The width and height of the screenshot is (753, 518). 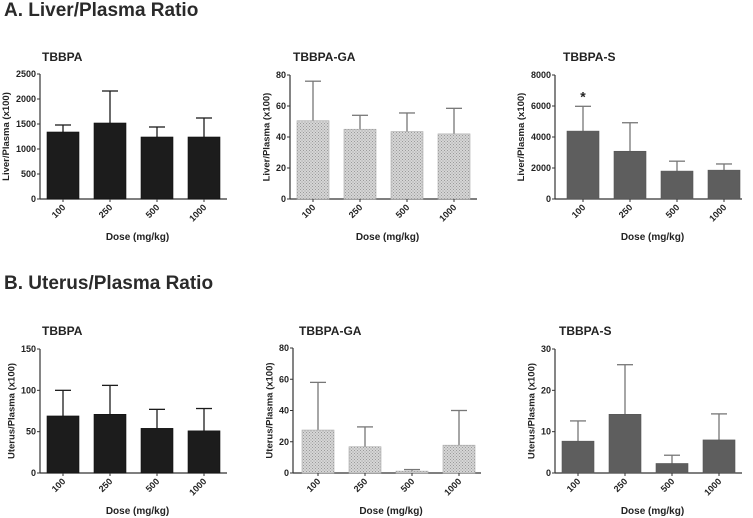 I want to click on y-tick-label: 150, so click(x=28, y=349).